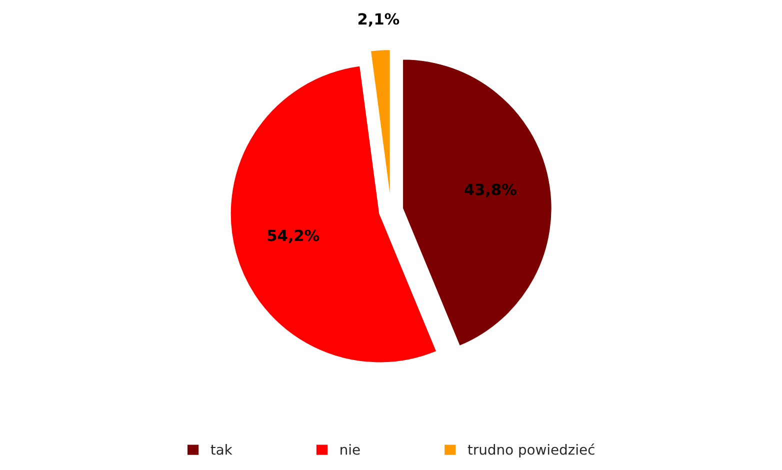 The image size is (782, 470). I want to click on legend-label: nie, so click(350, 449).